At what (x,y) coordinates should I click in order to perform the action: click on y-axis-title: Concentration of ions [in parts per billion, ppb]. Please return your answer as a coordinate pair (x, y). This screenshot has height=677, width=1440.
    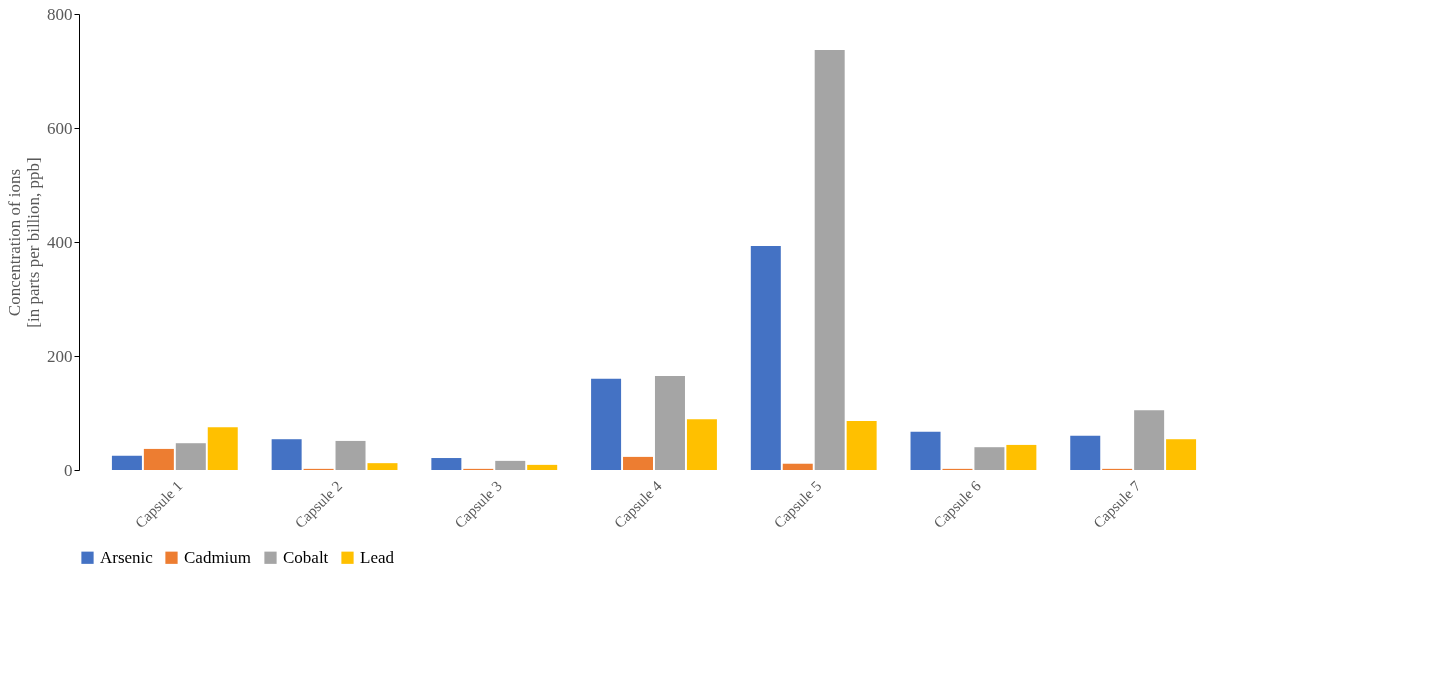
    Looking at the image, I should click on (24, 242).